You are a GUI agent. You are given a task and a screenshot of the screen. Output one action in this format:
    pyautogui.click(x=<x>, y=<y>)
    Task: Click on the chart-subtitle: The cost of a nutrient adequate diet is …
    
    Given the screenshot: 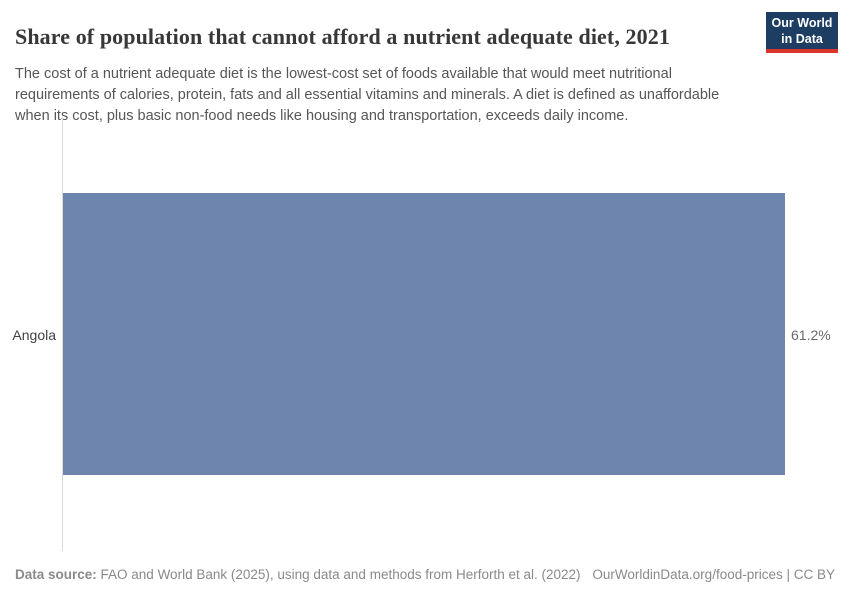 What is the action you would take?
    pyautogui.click(x=367, y=95)
    